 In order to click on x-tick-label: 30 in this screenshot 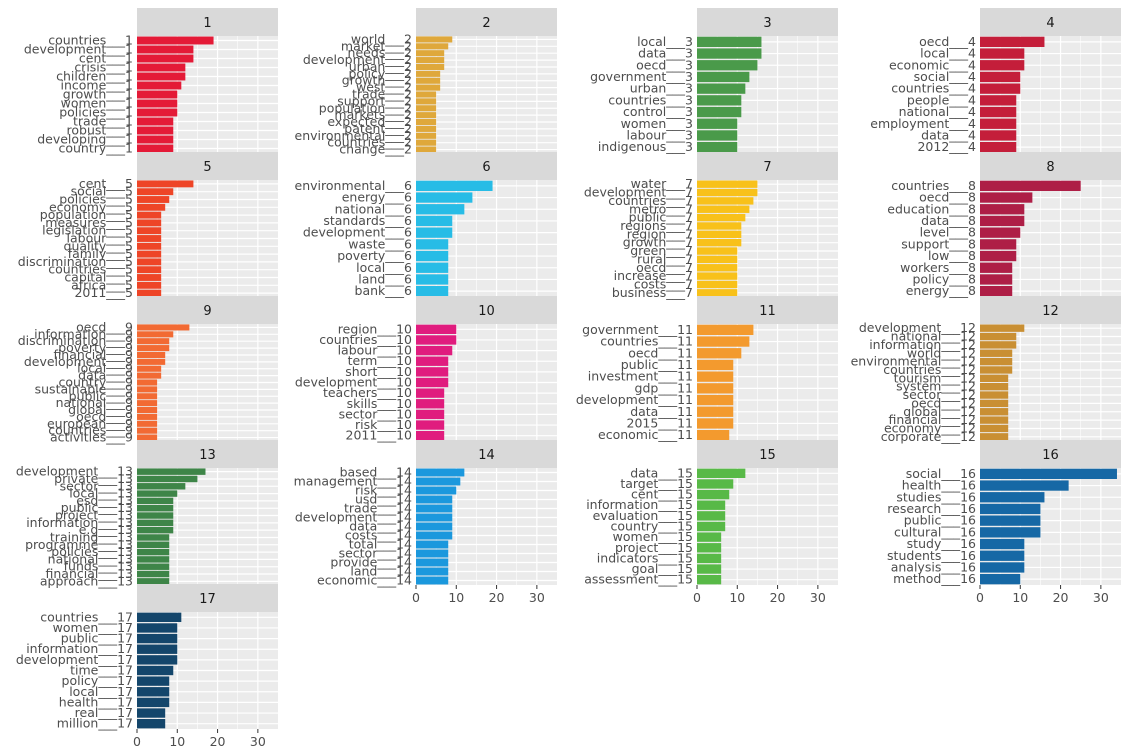, I will do `click(258, 741)`.